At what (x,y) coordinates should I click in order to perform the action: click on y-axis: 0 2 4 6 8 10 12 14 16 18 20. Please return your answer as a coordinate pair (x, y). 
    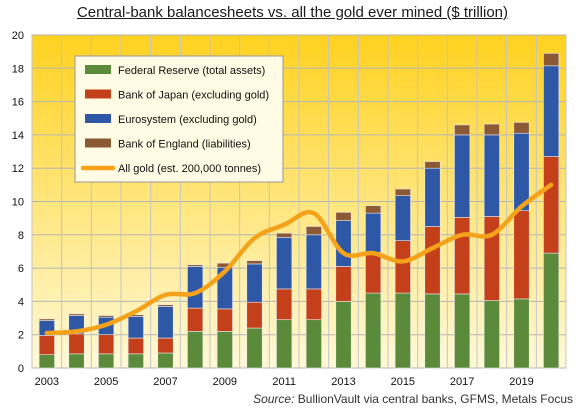
    Looking at the image, I should click on (18, 202).